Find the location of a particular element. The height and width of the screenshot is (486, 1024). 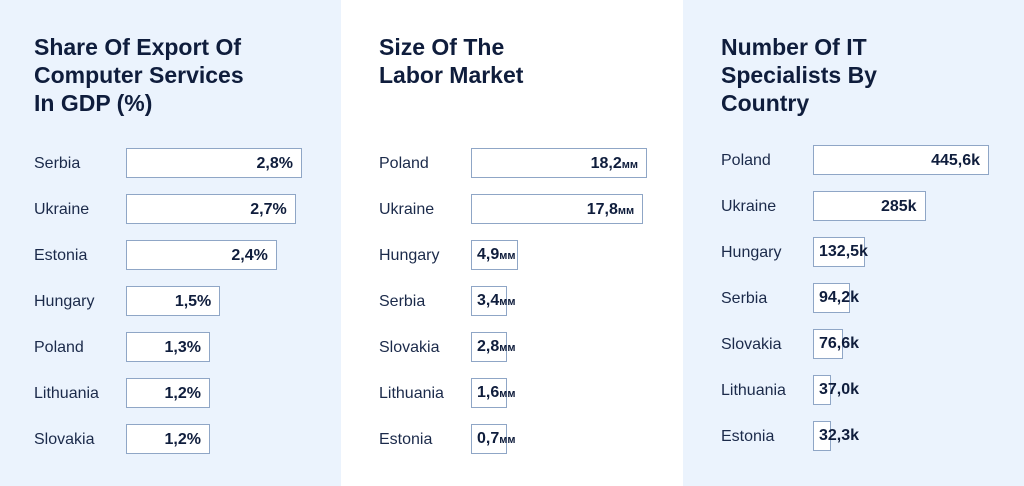

bar-row: Serbia 2,8% is located at coordinates (170, 164).